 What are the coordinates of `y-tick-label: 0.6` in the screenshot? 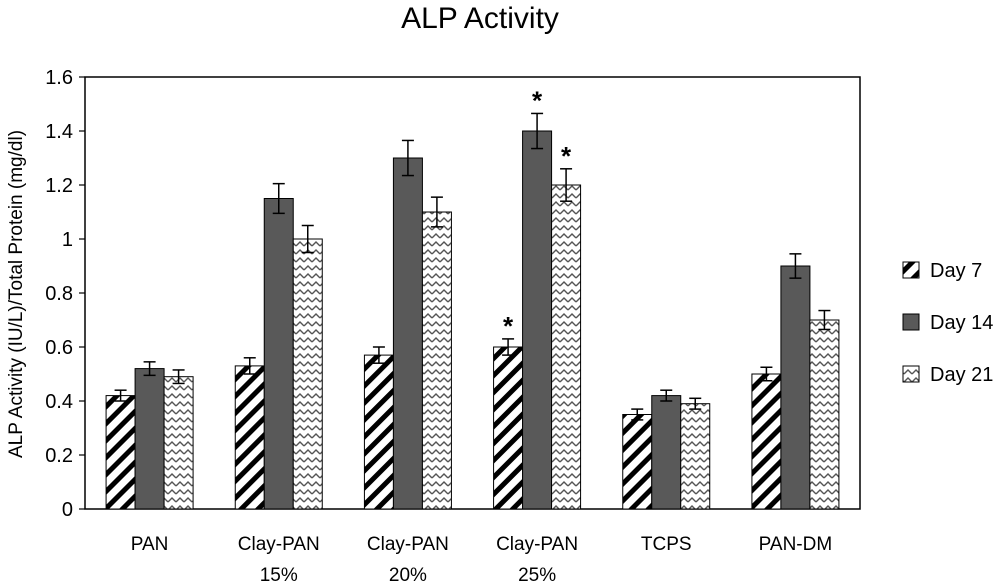 It's located at (59, 348).